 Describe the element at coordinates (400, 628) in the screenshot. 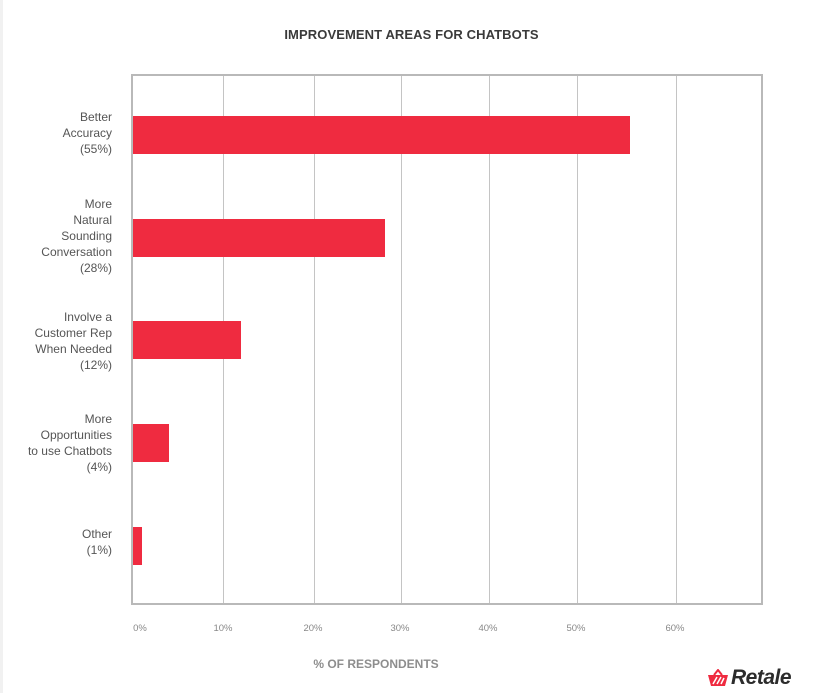

I see `x-tick-label: 30%` at that location.